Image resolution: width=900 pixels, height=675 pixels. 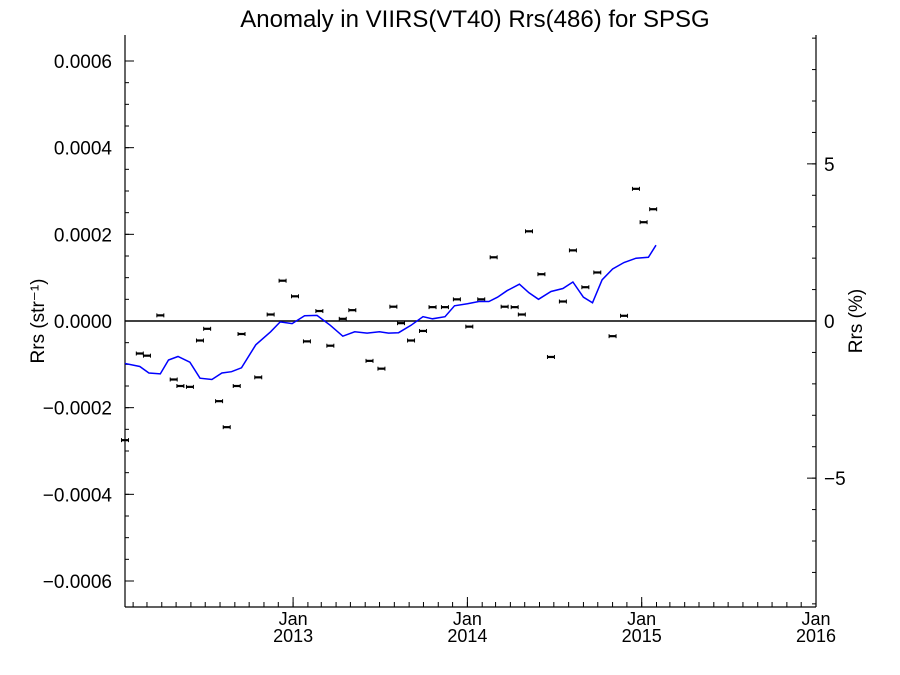 What do you see at coordinates (293, 636) in the screenshot?
I see `x-tick-label-year: 2013` at bounding box center [293, 636].